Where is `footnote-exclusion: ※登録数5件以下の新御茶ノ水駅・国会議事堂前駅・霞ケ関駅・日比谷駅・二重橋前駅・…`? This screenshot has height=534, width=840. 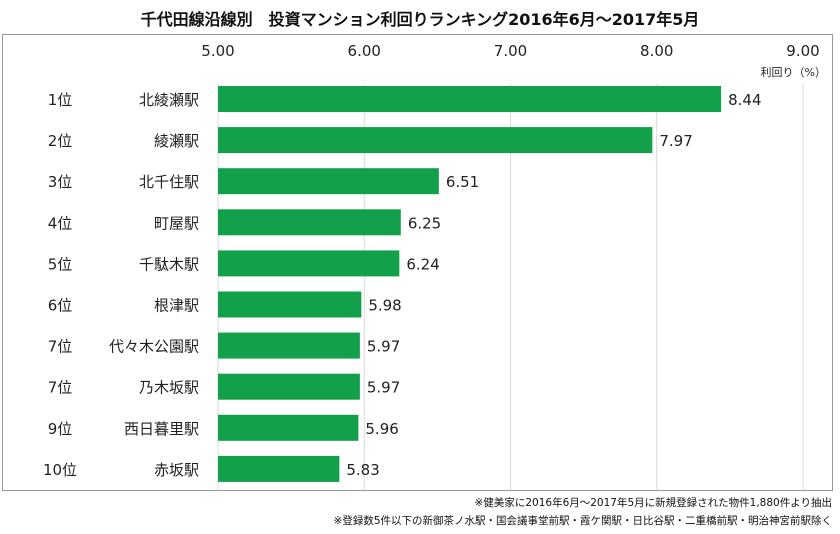 footnote-exclusion: ※登録数5件以下の新御茶ノ水駅・国会議事堂前駅・霞ケ関駅・日比谷駅・二重橋前駅・… is located at coordinates (582, 521).